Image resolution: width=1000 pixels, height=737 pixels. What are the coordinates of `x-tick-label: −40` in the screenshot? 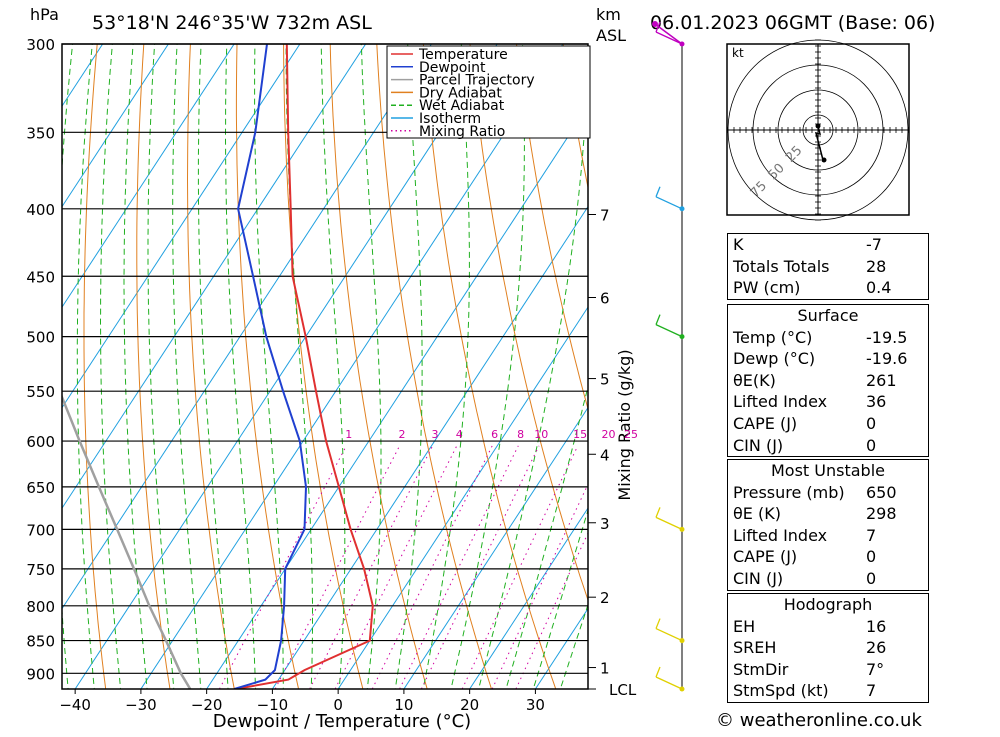 It's located at (75, 705).